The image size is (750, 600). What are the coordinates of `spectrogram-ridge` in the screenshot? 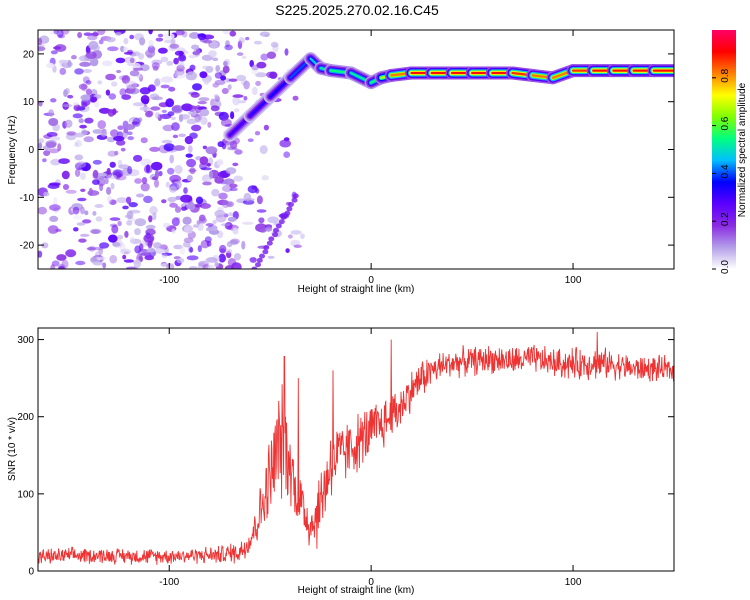 It's located at (448, 97).